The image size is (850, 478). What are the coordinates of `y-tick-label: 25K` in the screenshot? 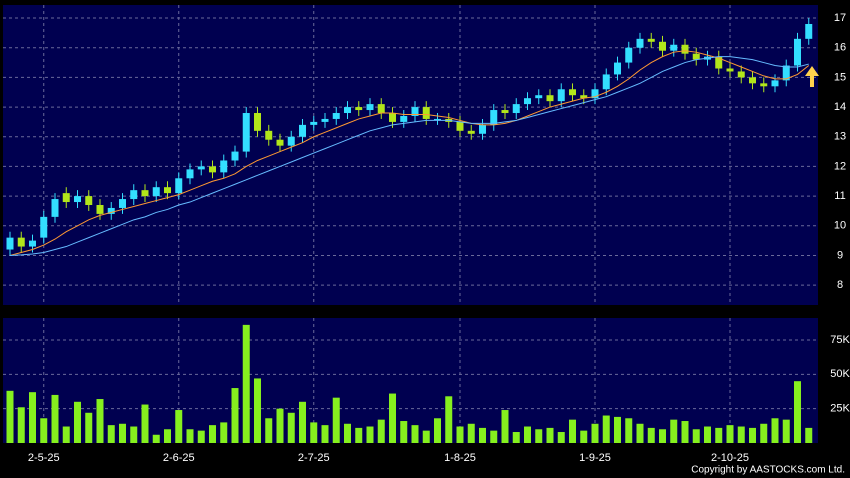 It's located at (840, 409).